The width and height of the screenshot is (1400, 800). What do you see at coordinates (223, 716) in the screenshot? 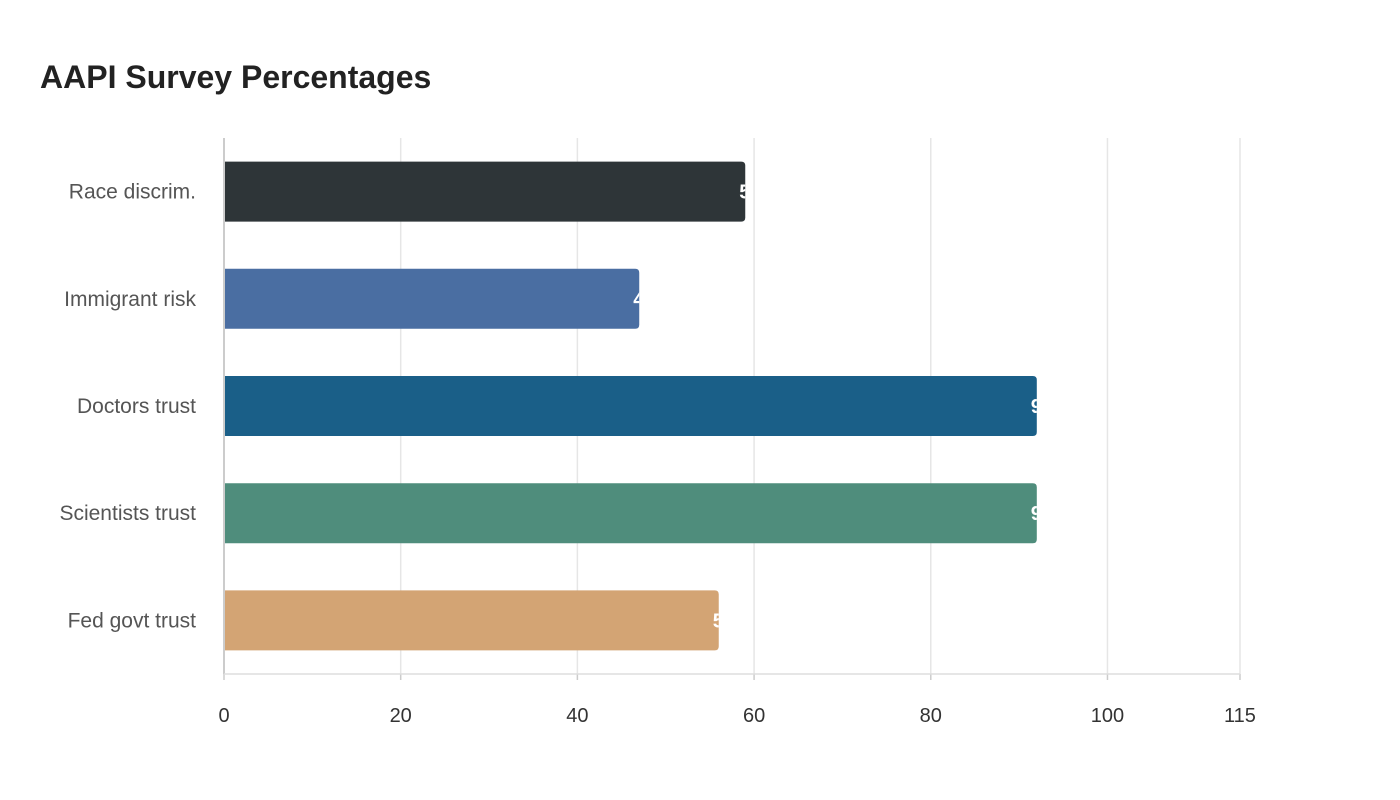
I see `x-tick-label: 0` at bounding box center [223, 716].